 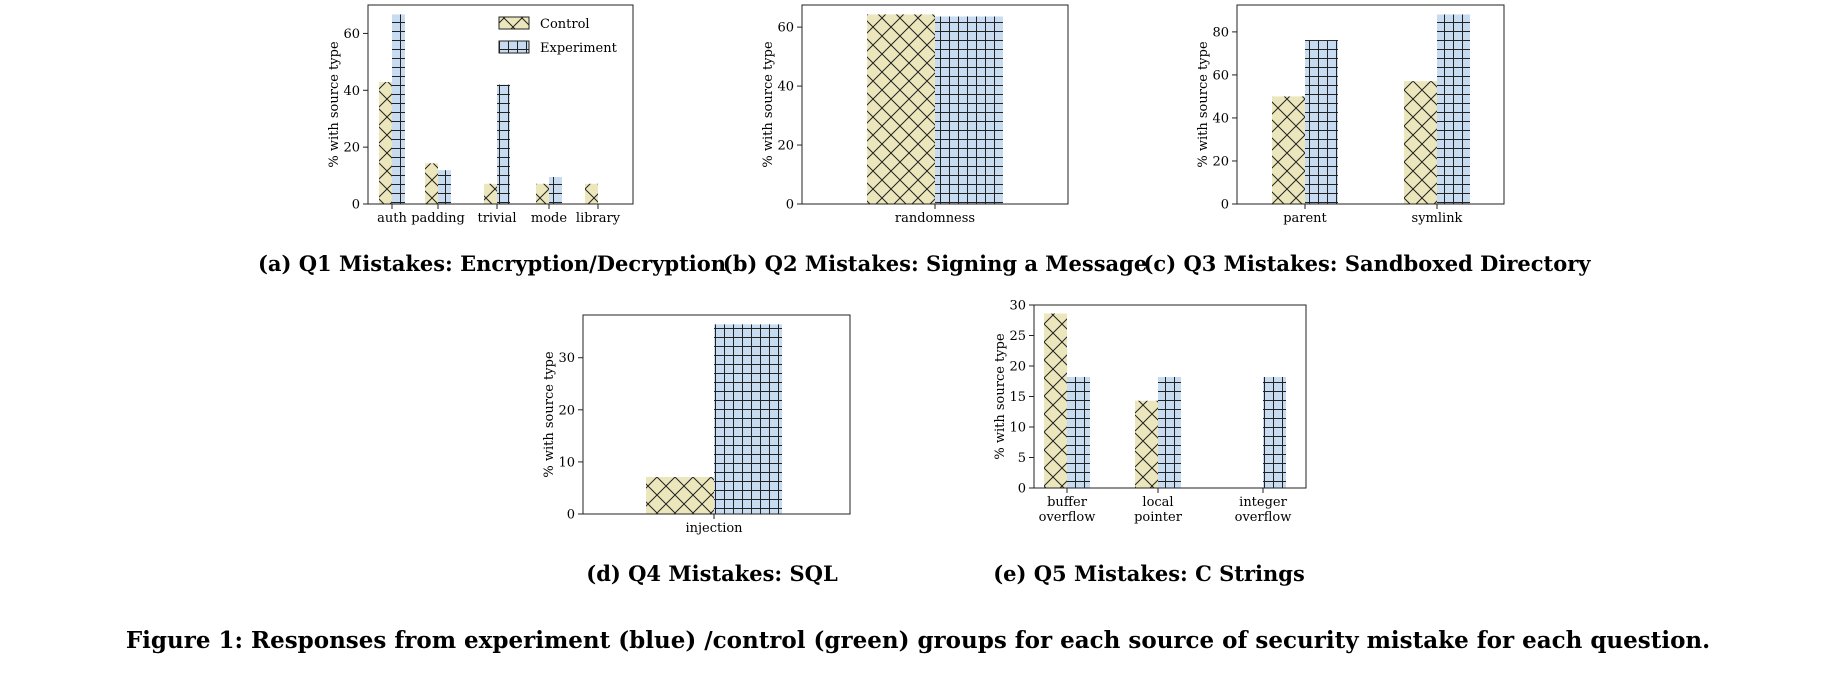 I want to click on x-tick-label: buffer overflow, so click(x=1067, y=510).